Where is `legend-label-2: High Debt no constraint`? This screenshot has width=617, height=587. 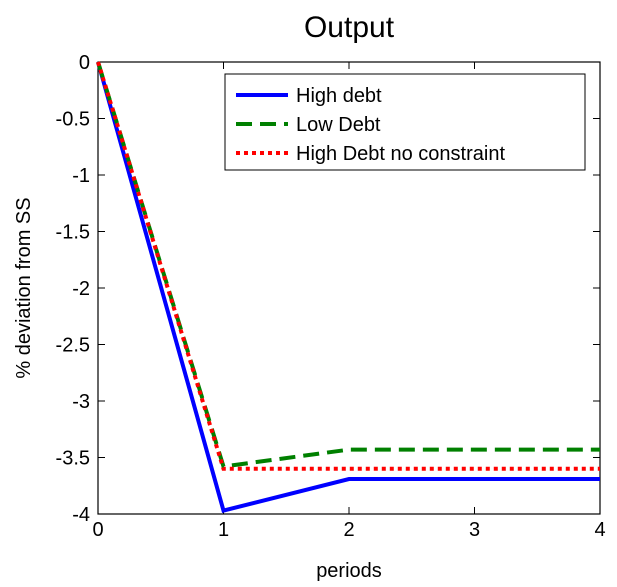 legend-label-2: High Debt no constraint is located at coordinates (400, 154).